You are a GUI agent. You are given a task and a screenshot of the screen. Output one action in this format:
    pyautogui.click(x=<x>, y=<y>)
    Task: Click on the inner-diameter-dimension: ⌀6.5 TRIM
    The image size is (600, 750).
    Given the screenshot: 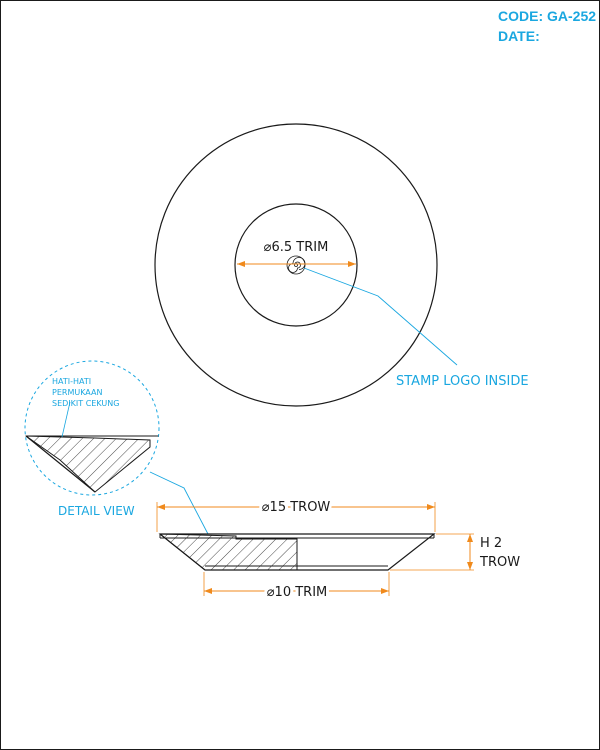 What is the action you would take?
    pyautogui.click(x=296, y=253)
    